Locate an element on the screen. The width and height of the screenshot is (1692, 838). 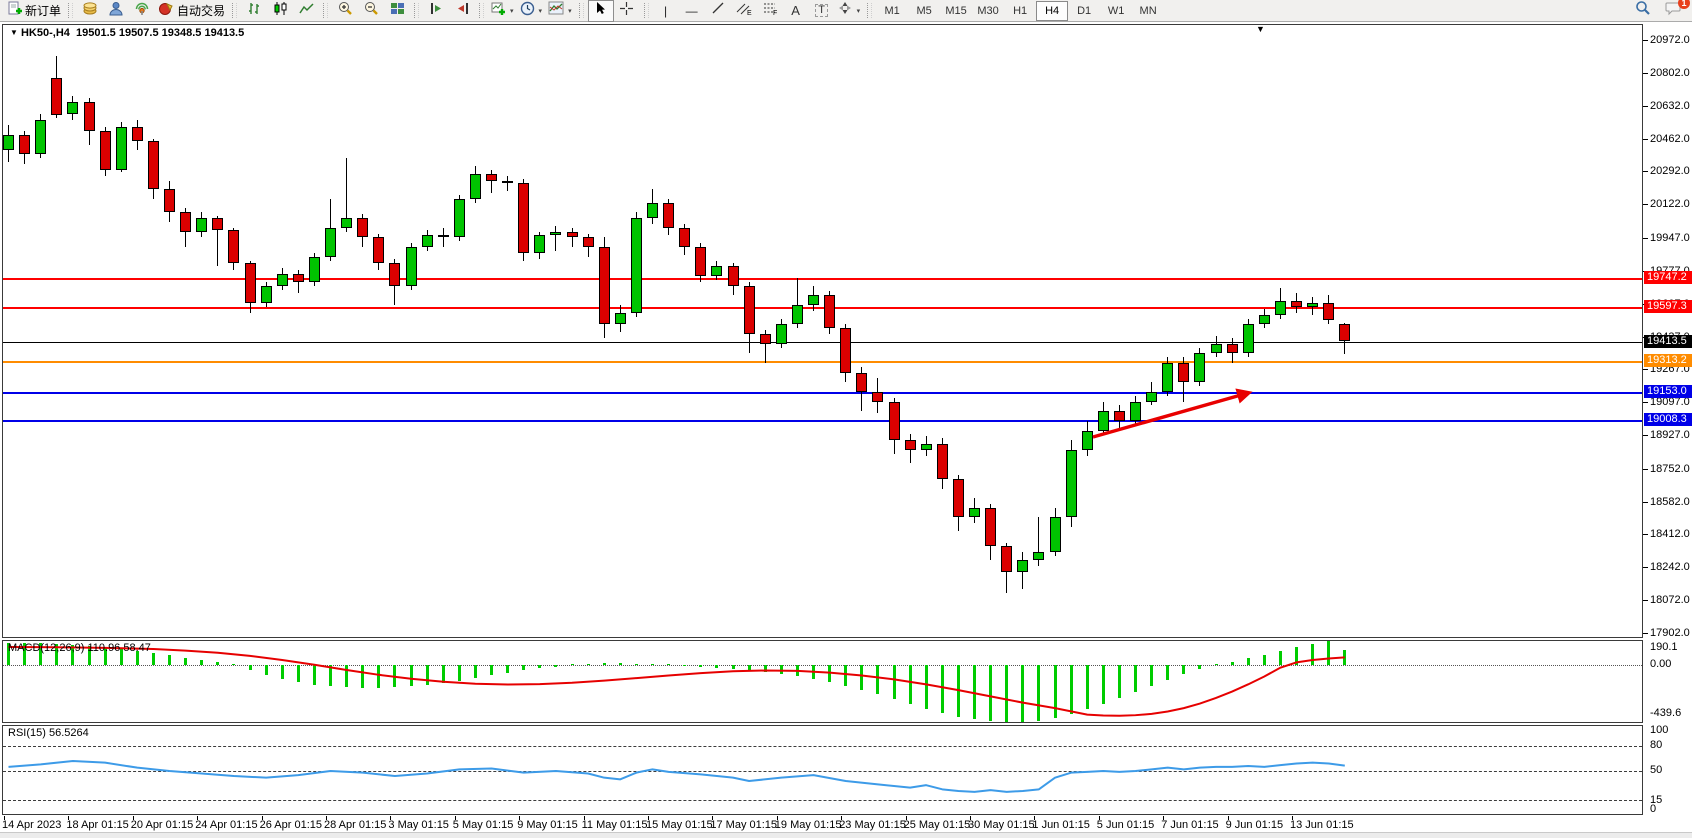
community-button is located at coordinates (116, 11).